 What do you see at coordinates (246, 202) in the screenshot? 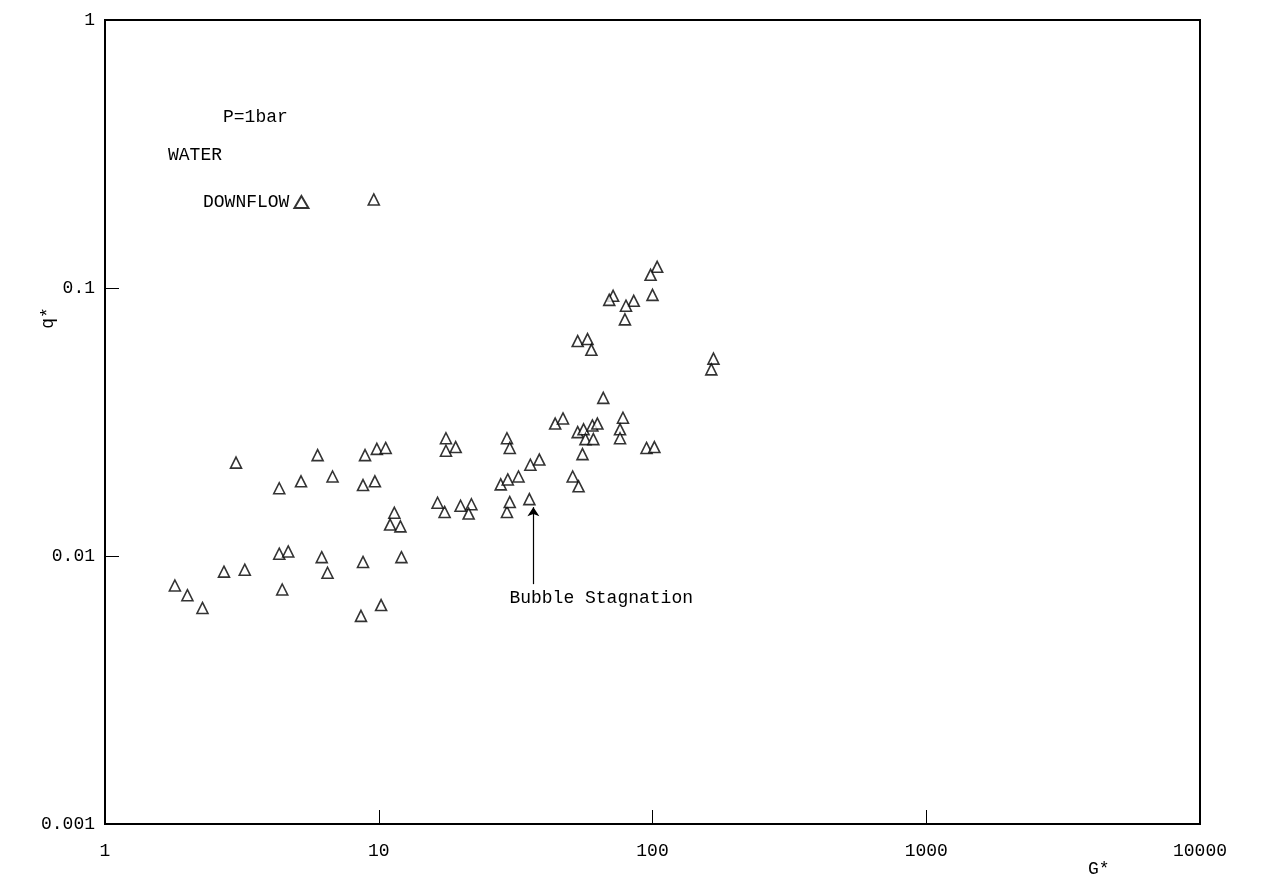
I see `legend-label: DOWNFLOW` at bounding box center [246, 202].